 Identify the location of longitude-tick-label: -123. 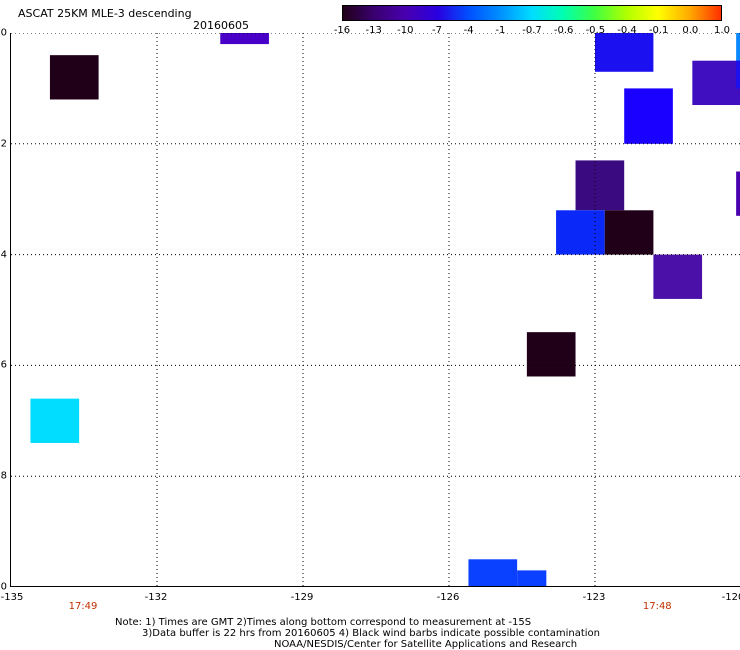
(594, 597).